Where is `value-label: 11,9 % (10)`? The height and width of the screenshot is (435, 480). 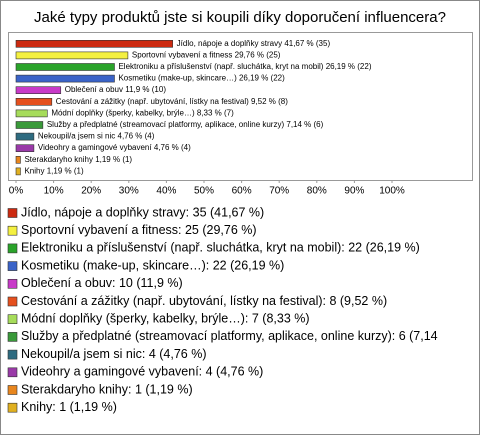 value-label: 11,9 % (10) is located at coordinates (145, 89).